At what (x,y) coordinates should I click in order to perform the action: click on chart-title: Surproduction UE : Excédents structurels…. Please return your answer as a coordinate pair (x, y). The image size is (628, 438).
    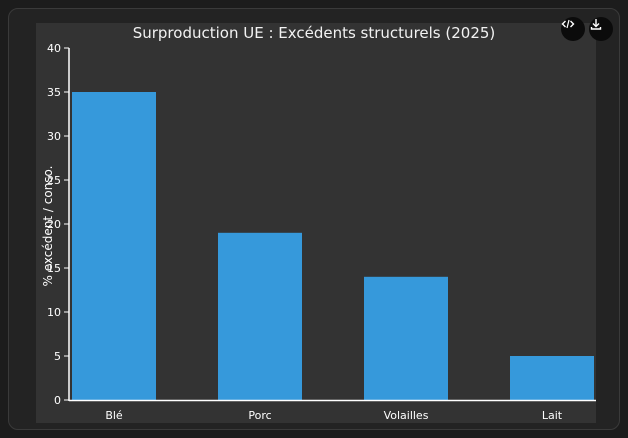
    Looking at the image, I should click on (314, 33).